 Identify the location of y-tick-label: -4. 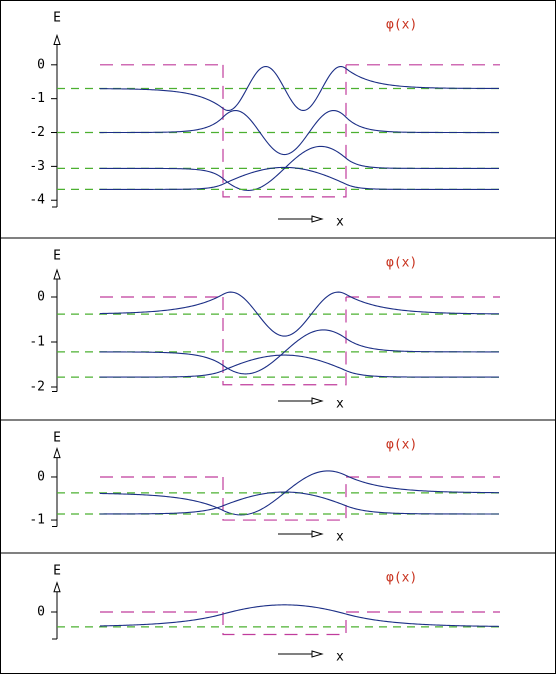
(37, 200).